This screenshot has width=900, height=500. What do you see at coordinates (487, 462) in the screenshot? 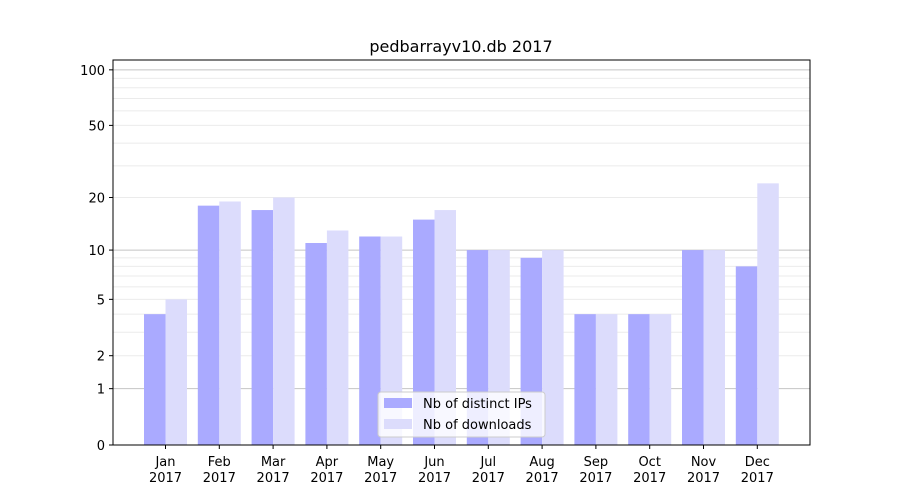
I see `x-tick-label-month: Jul` at bounding box center [487, 462].